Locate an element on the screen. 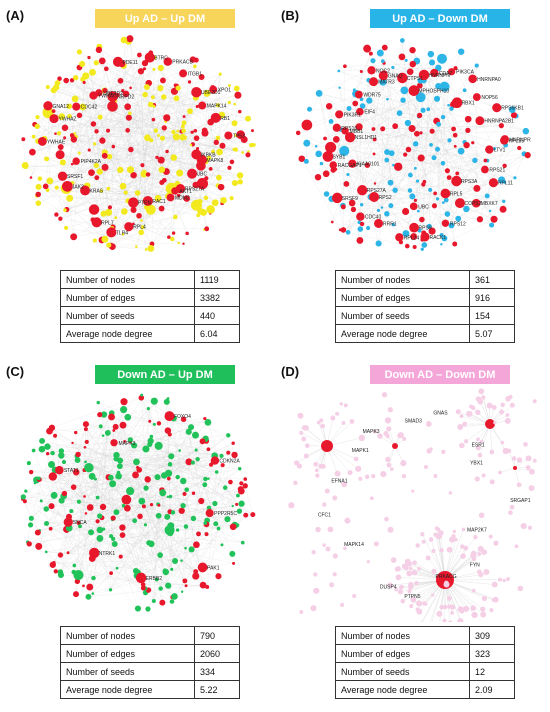 The image size is (550, 712). node-label: MAPK14 is located at coordinates (354, 545).